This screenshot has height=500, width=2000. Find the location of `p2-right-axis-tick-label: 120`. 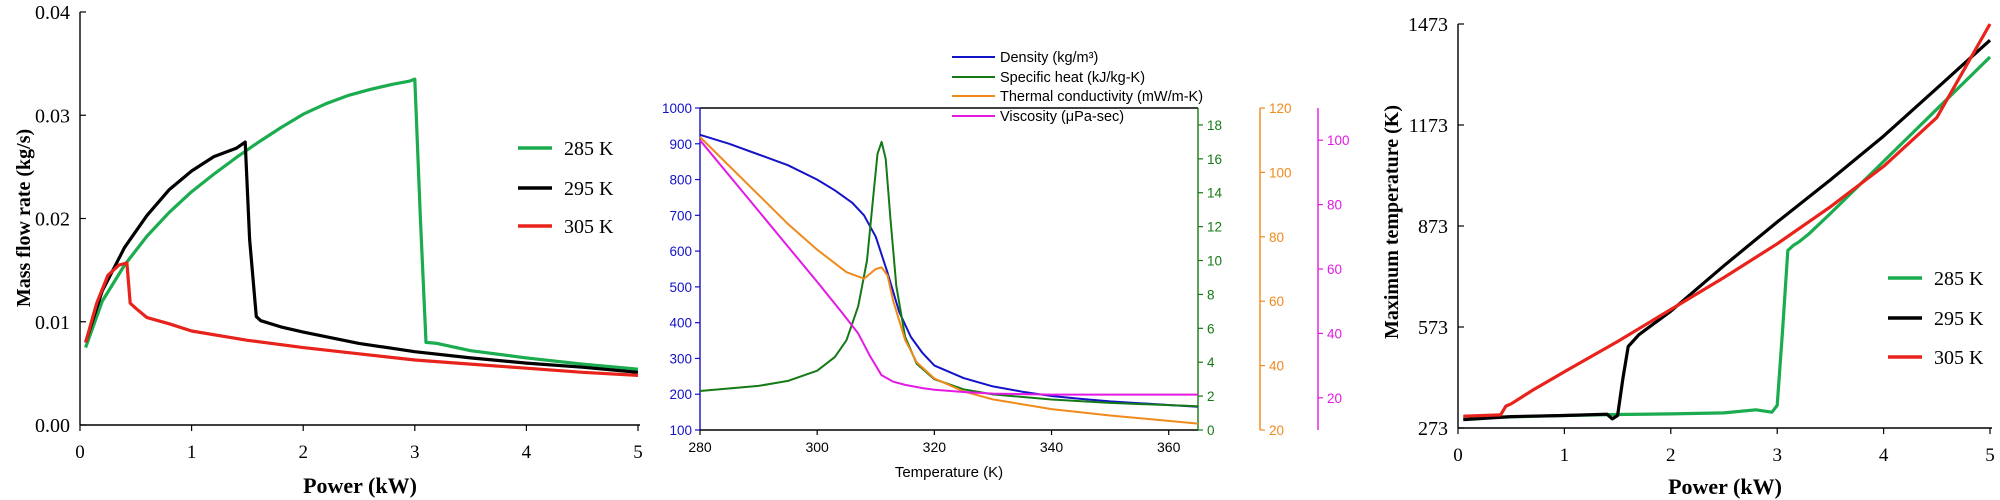

p2-right-axis-tick-label: 120 is located at coordinates (1280, 108).